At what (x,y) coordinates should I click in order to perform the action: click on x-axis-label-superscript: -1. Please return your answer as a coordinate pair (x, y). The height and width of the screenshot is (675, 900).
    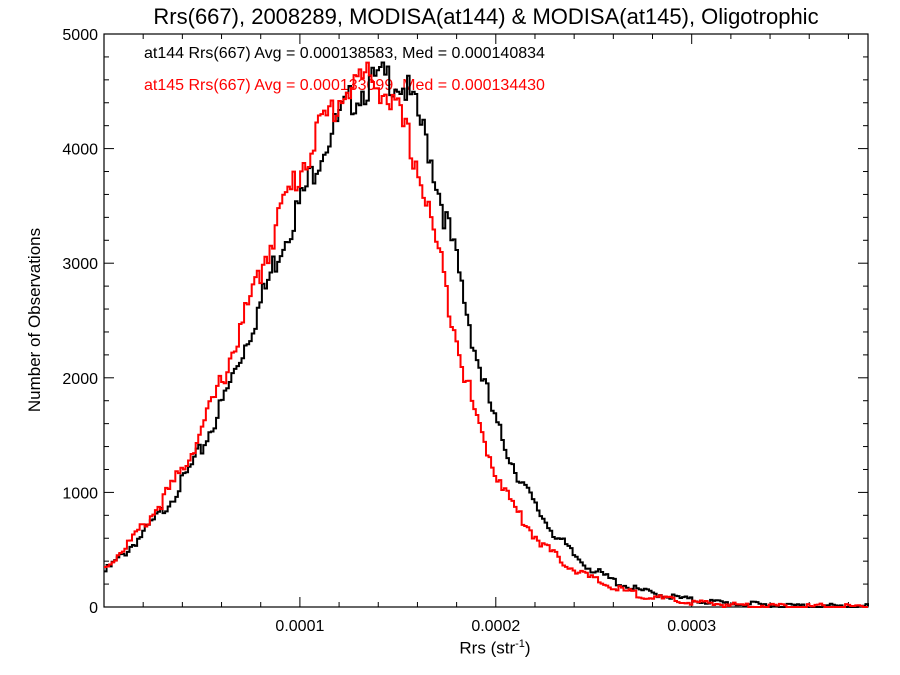
    Looking at the image, I should click on (520, 644).